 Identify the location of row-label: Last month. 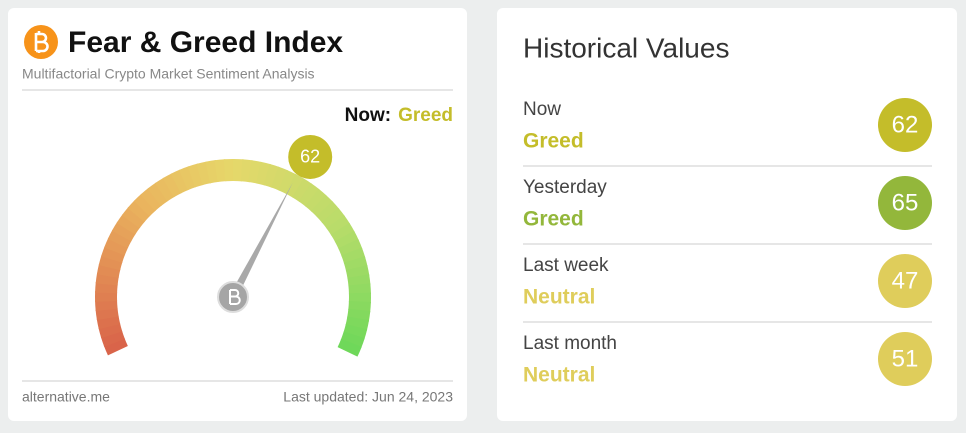
(570, 343).